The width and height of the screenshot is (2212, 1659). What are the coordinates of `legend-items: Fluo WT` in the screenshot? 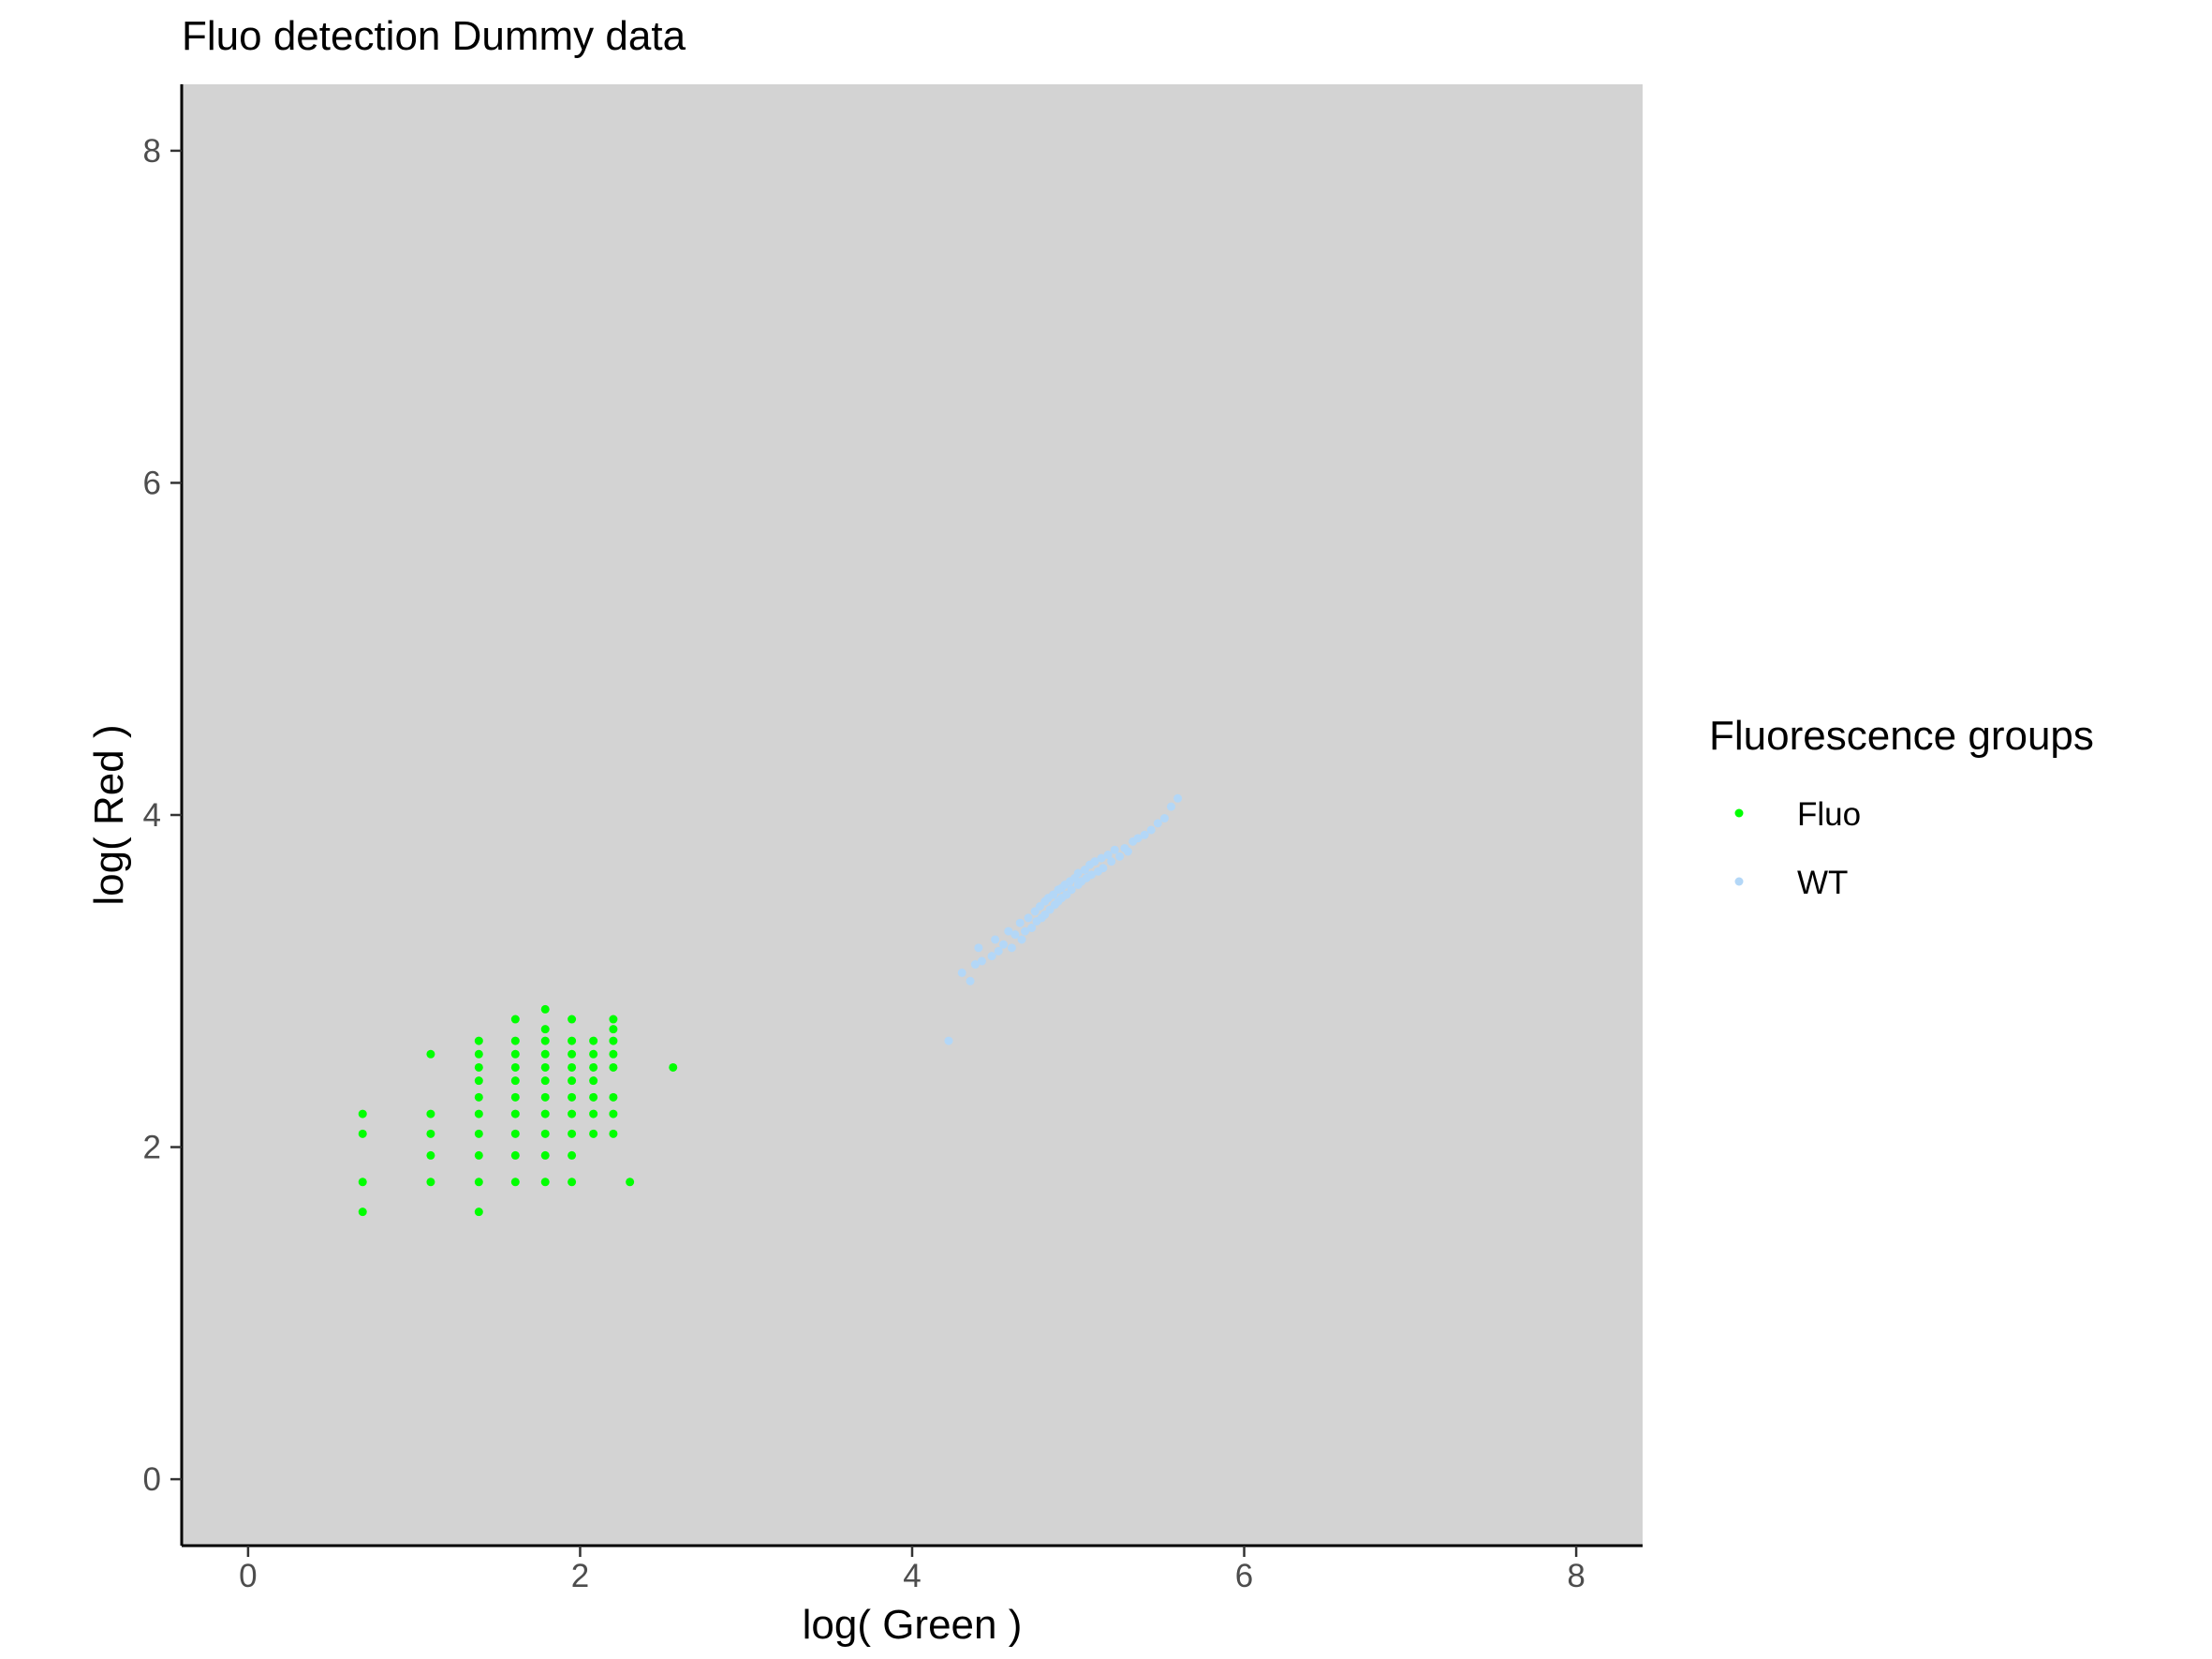 It's located at (1797, 848).